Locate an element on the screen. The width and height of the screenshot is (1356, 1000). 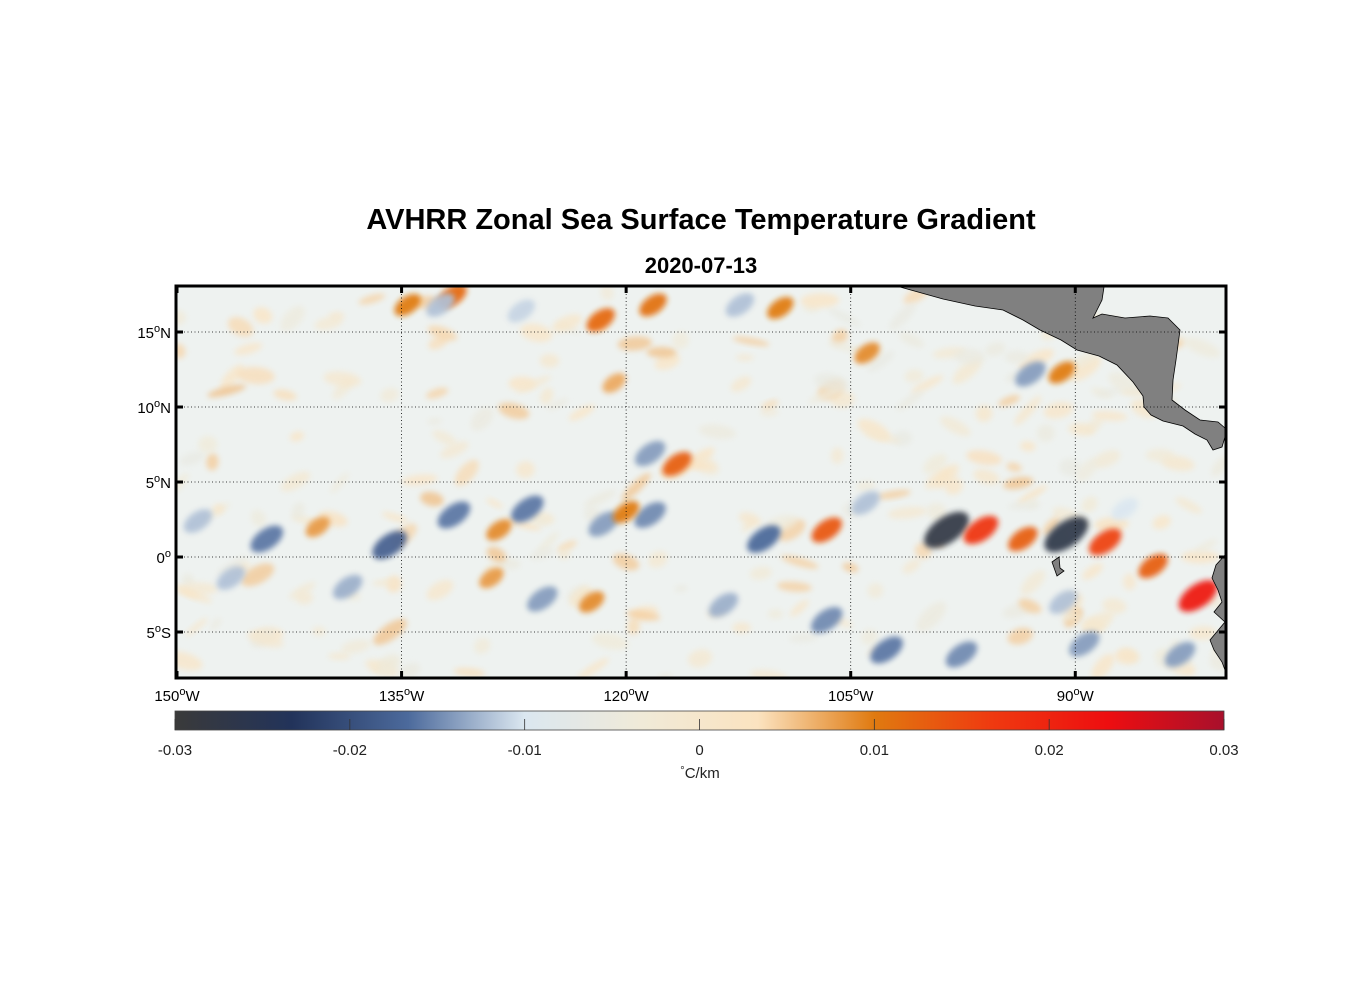
colorbar-tick-label: 0 is located at coordinates (699, 750).